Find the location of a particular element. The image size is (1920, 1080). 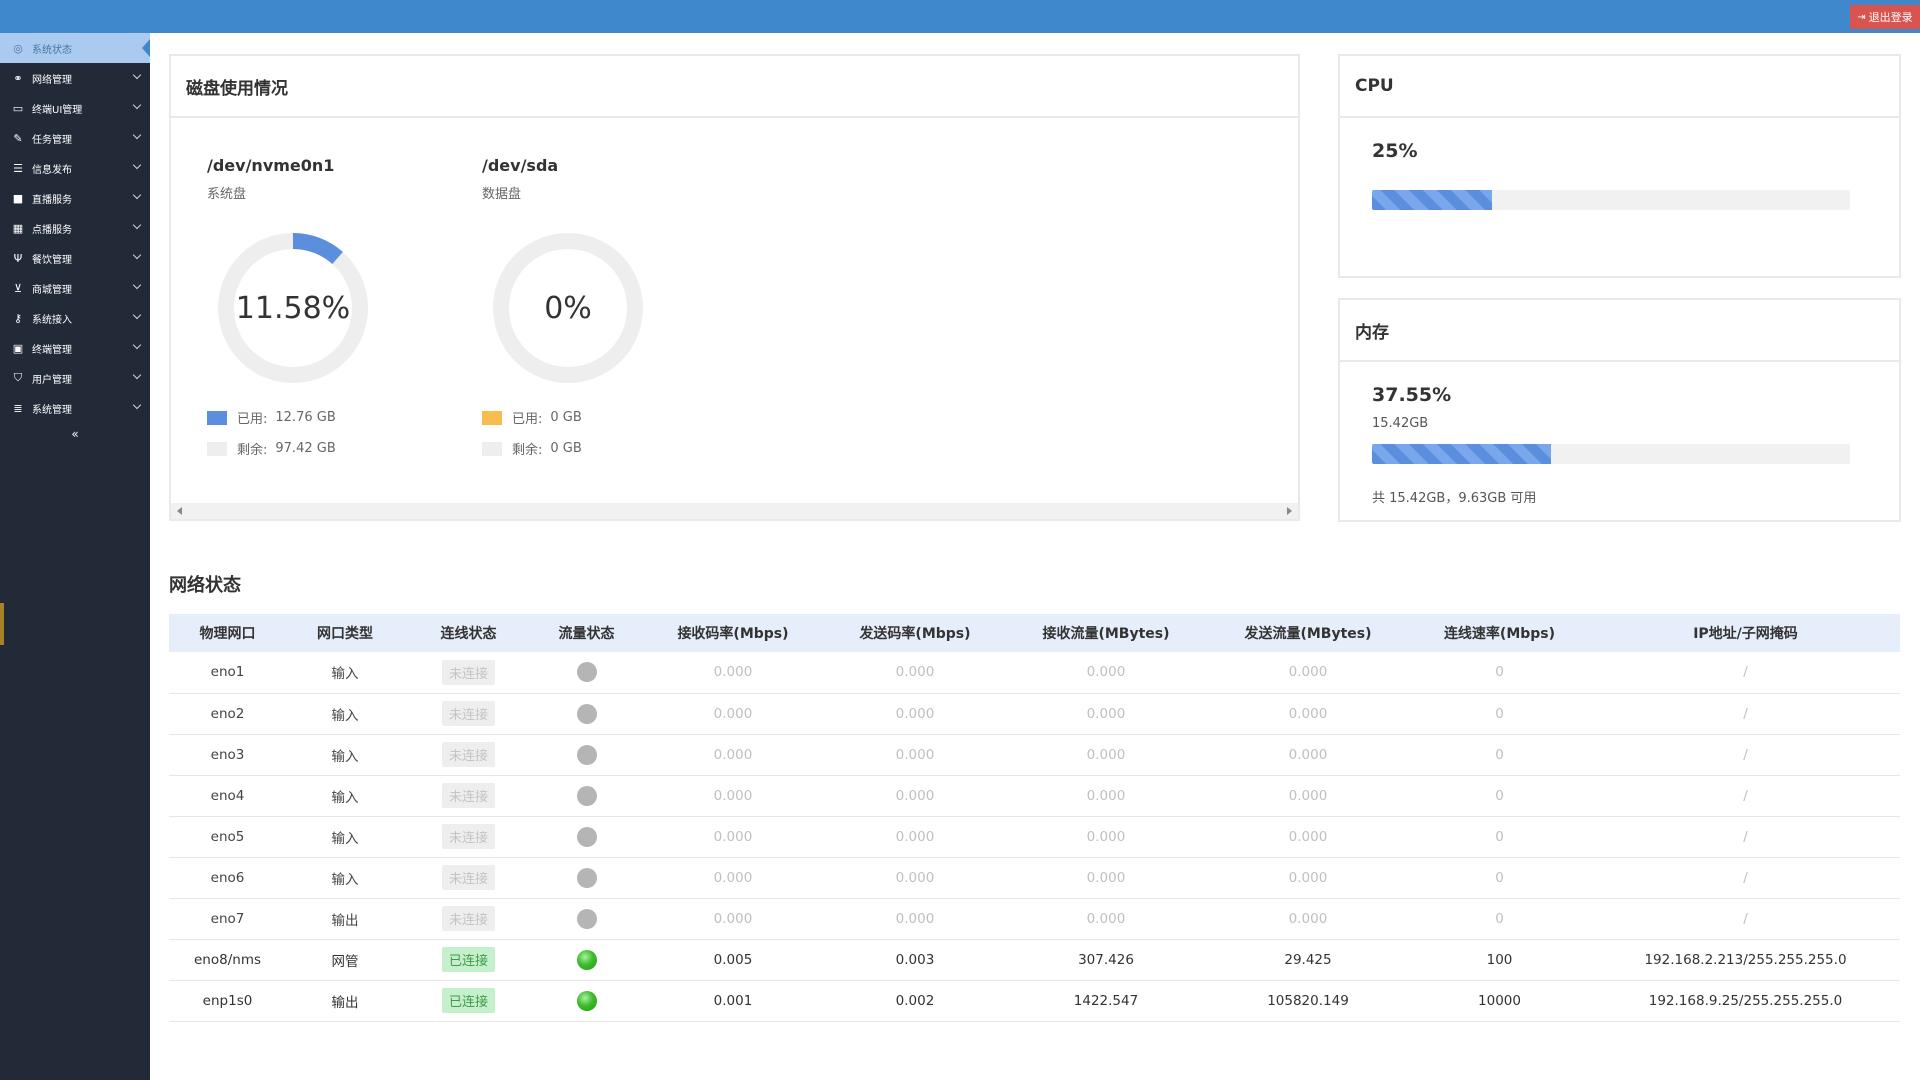

memory-percent: 37.55% is located at coordinates (1412, 395).